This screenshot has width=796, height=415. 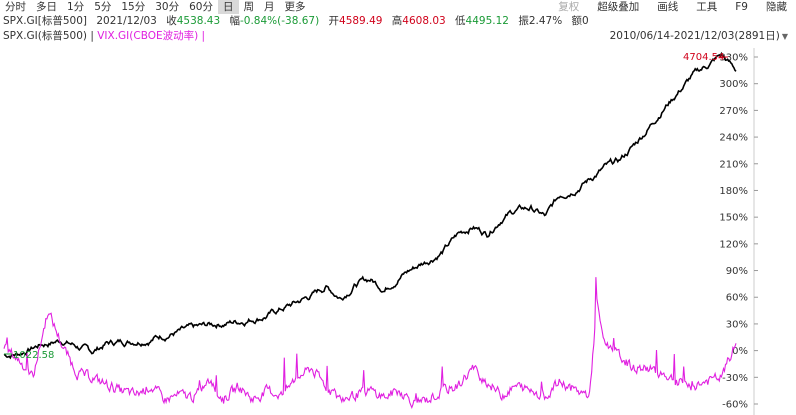 What do you see at coordinates (735, 405) in the screenshot?
I see `y-tick-label: -60%` at bounding box center [735, 405].